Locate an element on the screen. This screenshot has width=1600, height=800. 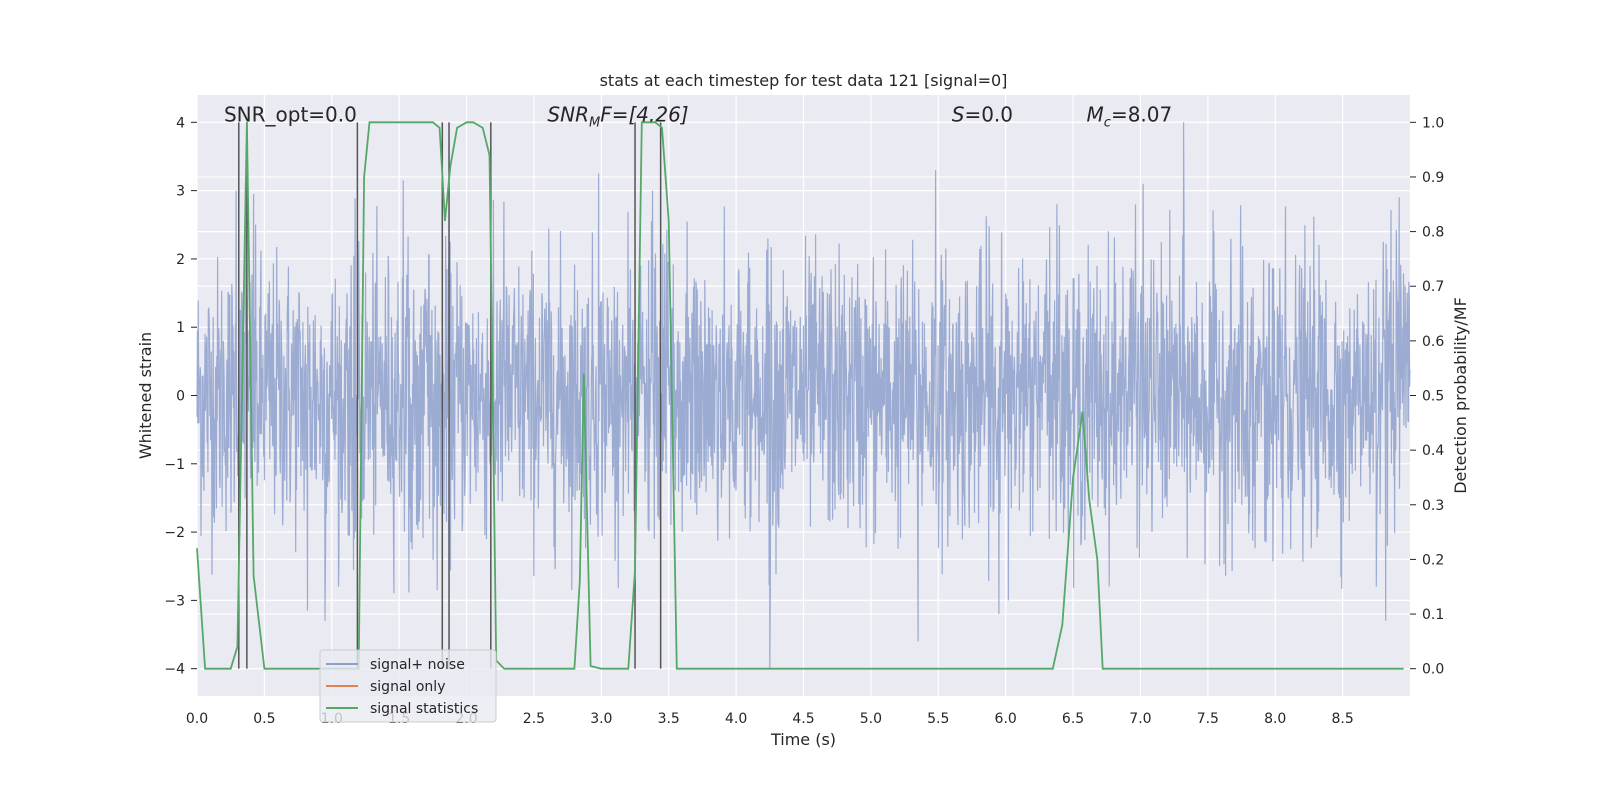
y-tick-label-left: 3 is located at coordinates (180, 192).